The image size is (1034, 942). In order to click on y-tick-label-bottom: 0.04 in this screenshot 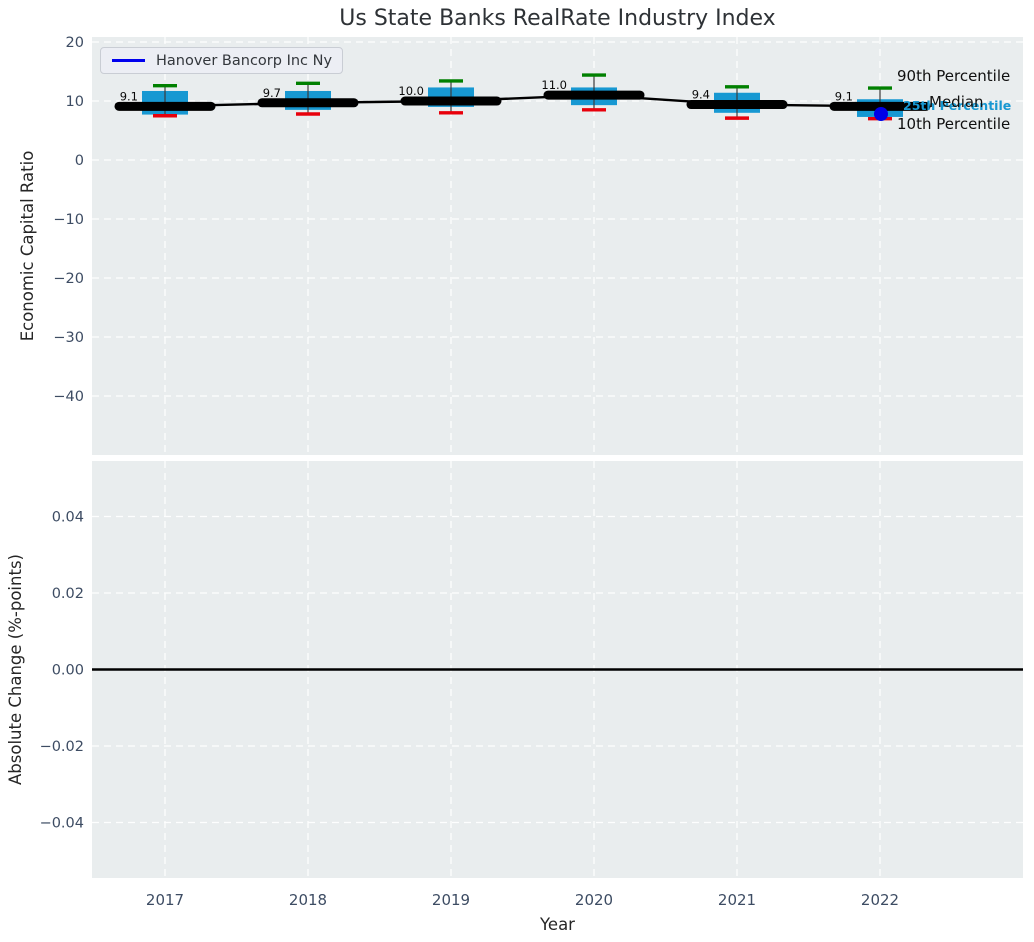, I will do `click(68, 517)`.